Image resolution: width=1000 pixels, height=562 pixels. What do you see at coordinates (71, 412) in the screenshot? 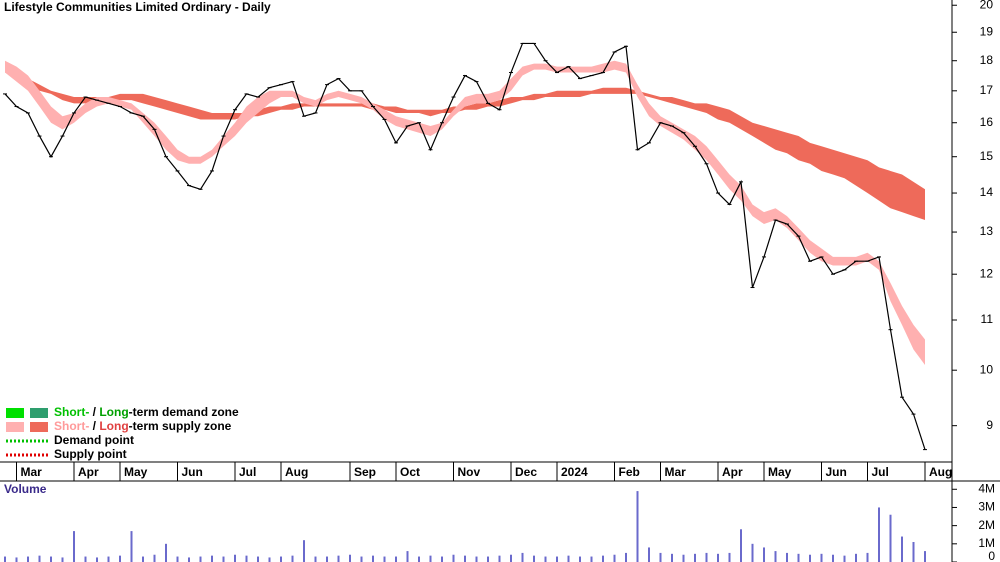
I see `legend-text: Short-` at bounding box center [71, 412].